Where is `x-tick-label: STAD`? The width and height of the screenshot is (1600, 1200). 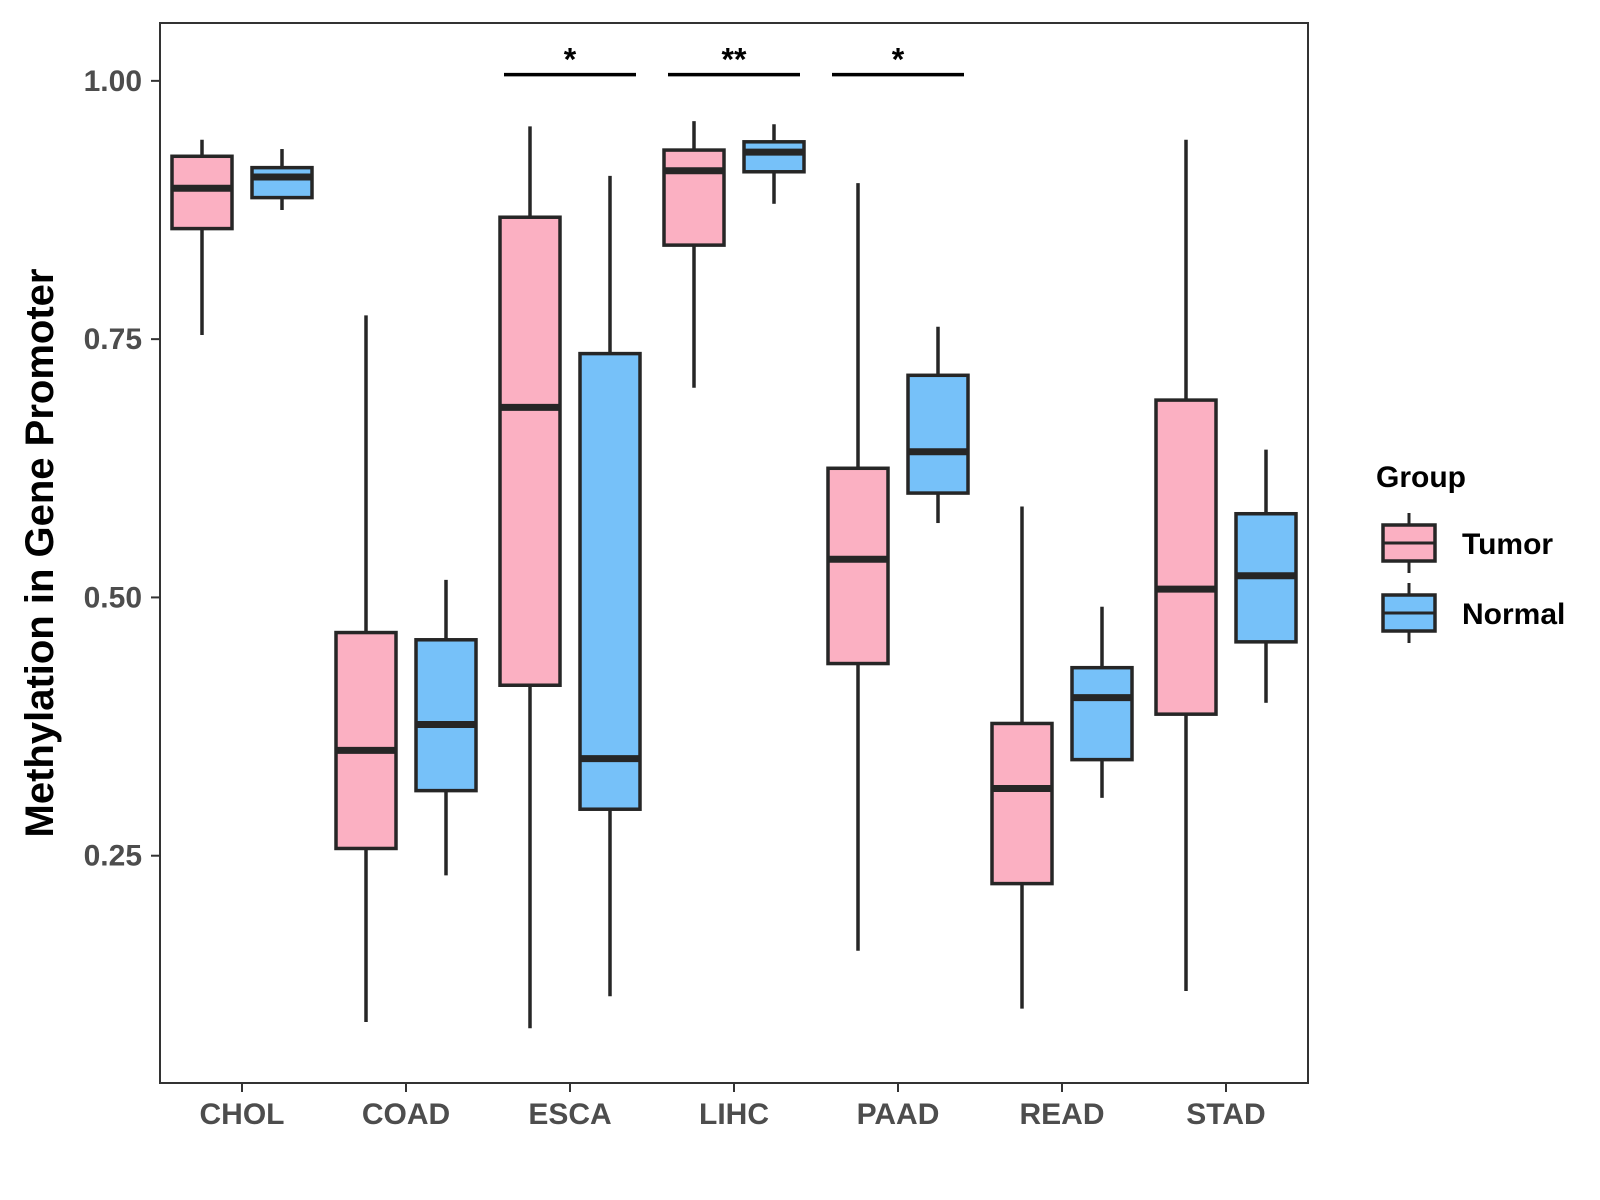 x-tick-label: STAD is located at coordinates (1225, 1114).